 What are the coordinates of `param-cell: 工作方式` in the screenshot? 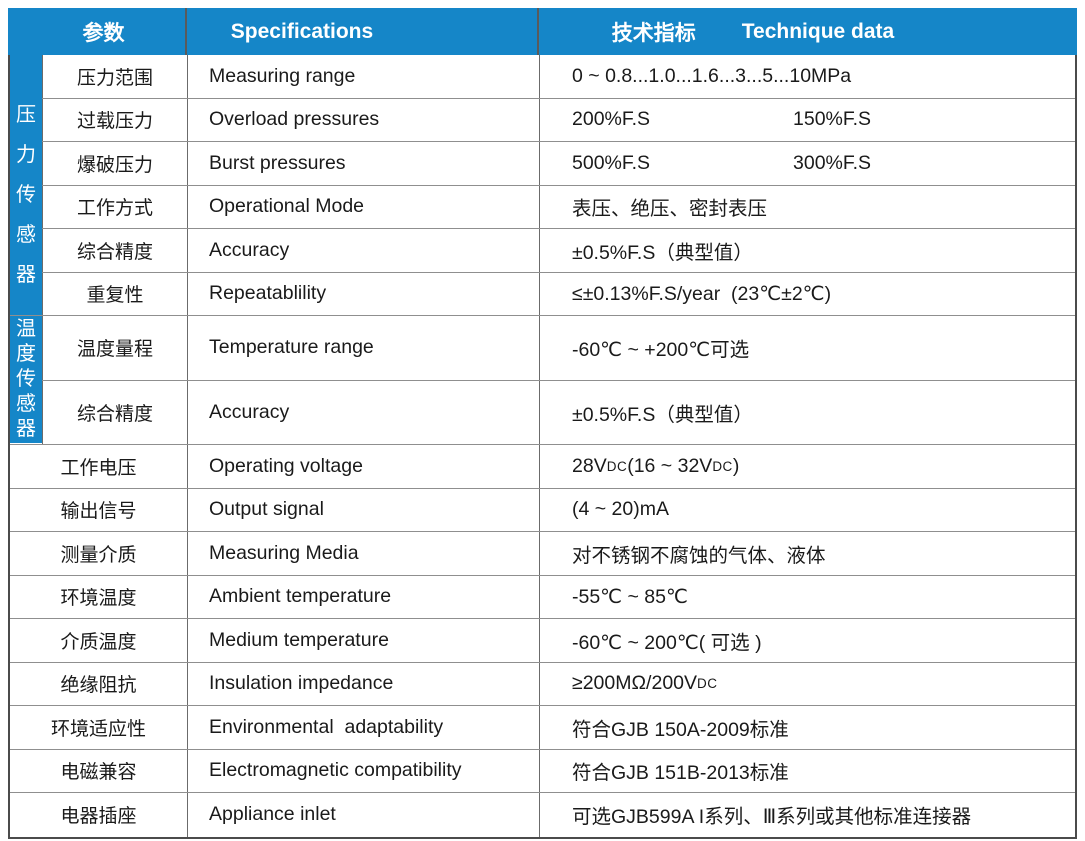 It's located at (114, 206).